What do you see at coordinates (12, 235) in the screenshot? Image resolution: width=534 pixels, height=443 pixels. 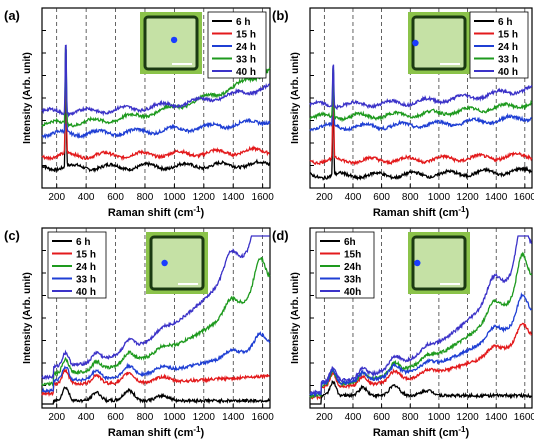 I see `panel-label: (c)` at bounding box center [12, 235].